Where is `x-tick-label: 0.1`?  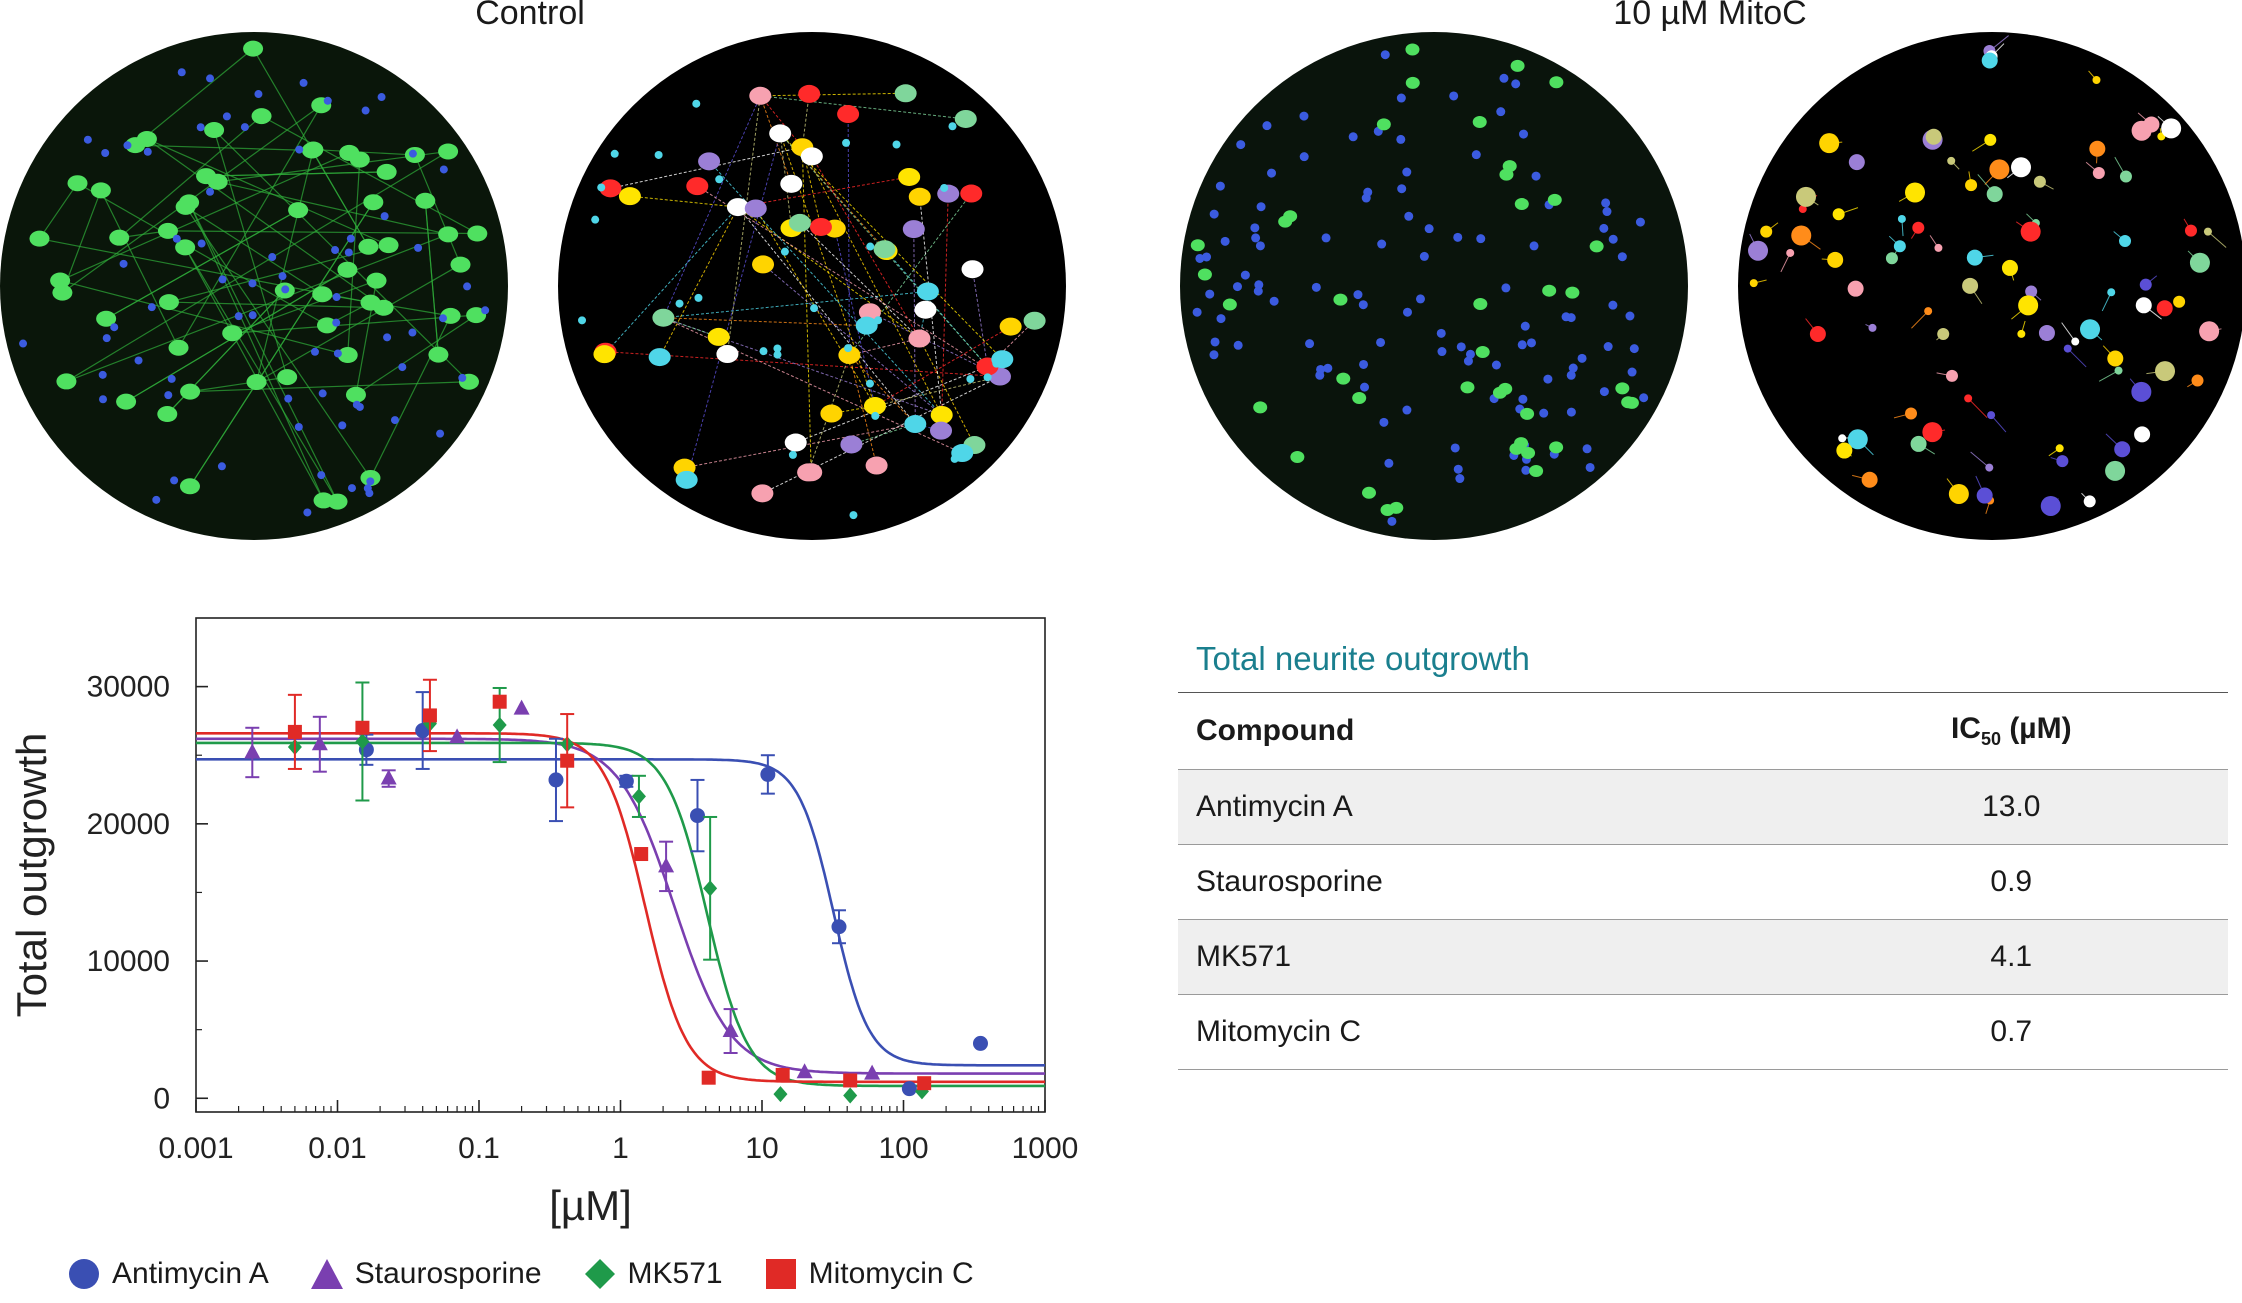
x-tick-label: 0.1 is located at coordinates (479, 1148).